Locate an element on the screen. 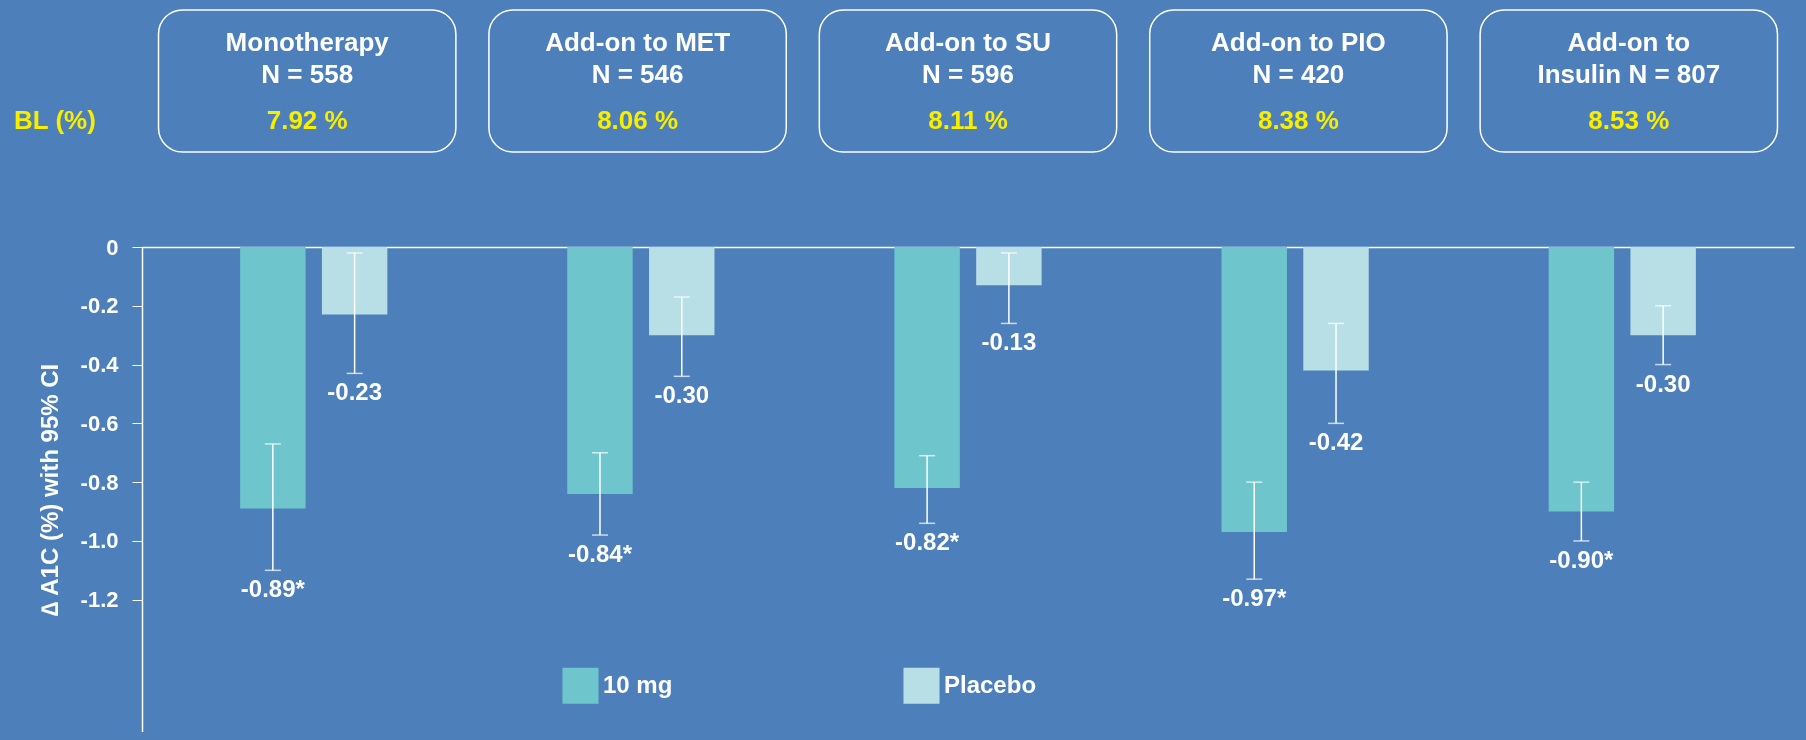  y-tick-label: 0 is located at coordinates (112, 247).